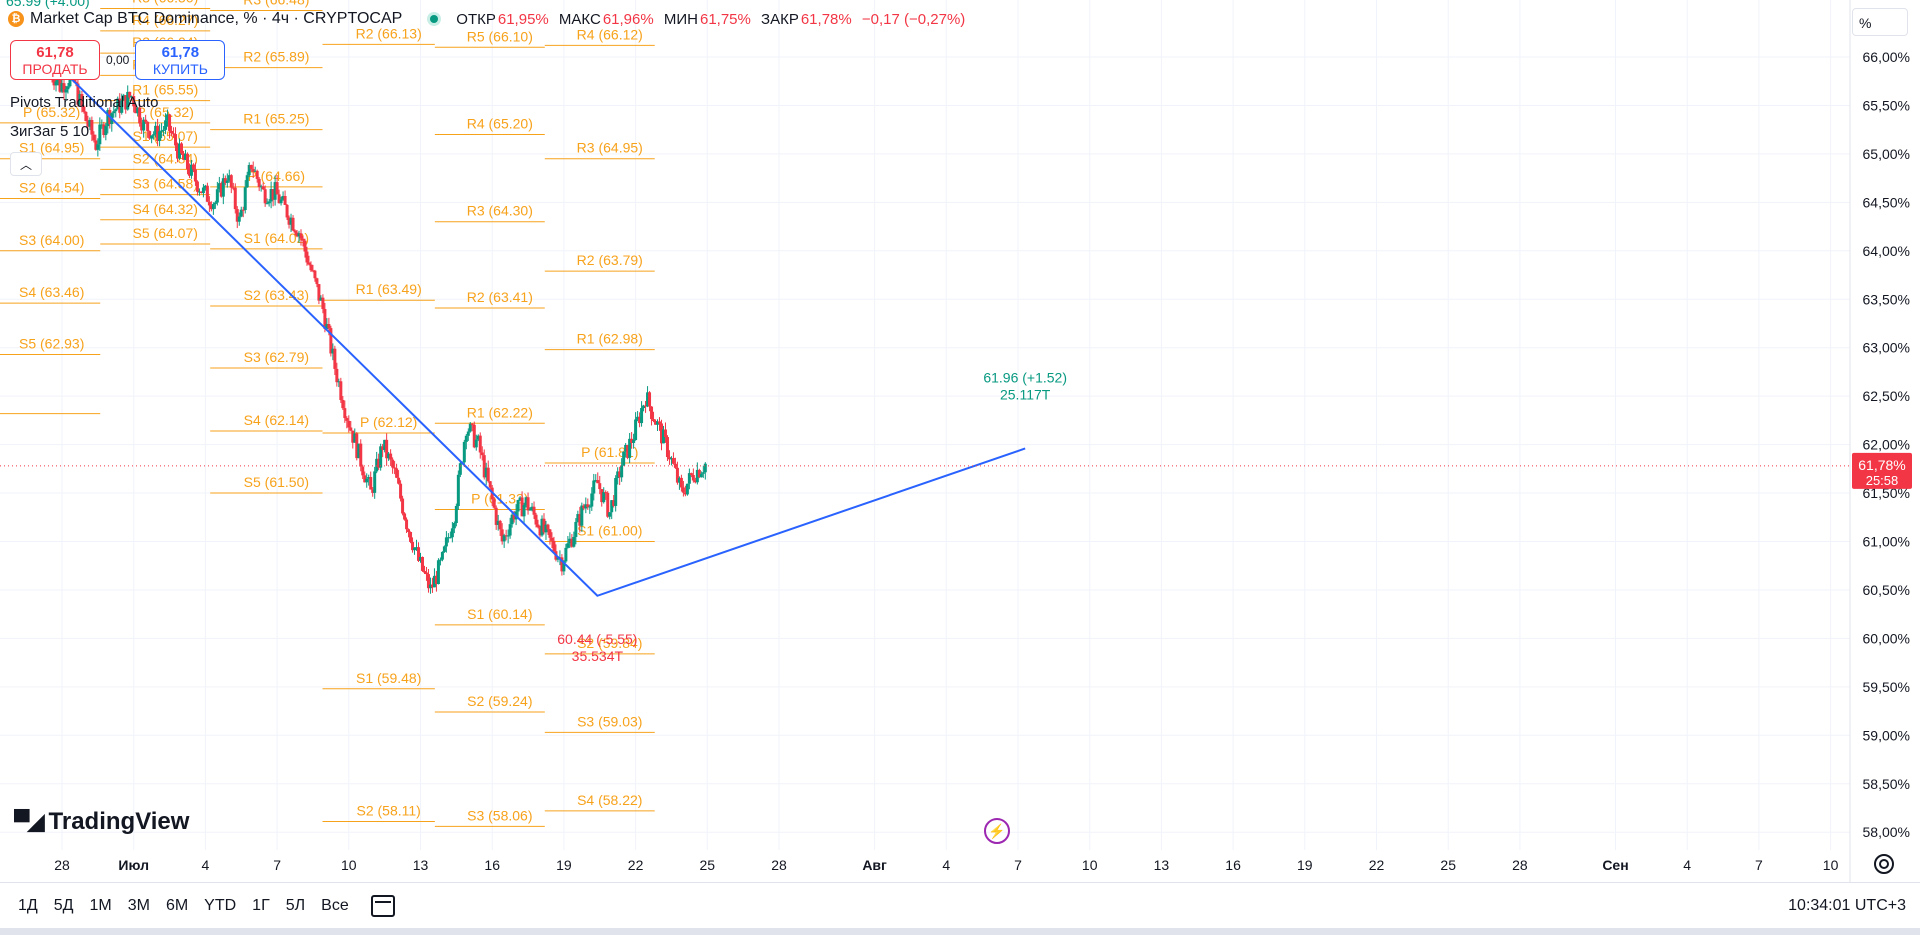 The image size is (1920, 935). What do you see at coordinates (1880, 22) in the screenshot?
I see `scale-unit-button: %` at bounding box center [1880, 22].